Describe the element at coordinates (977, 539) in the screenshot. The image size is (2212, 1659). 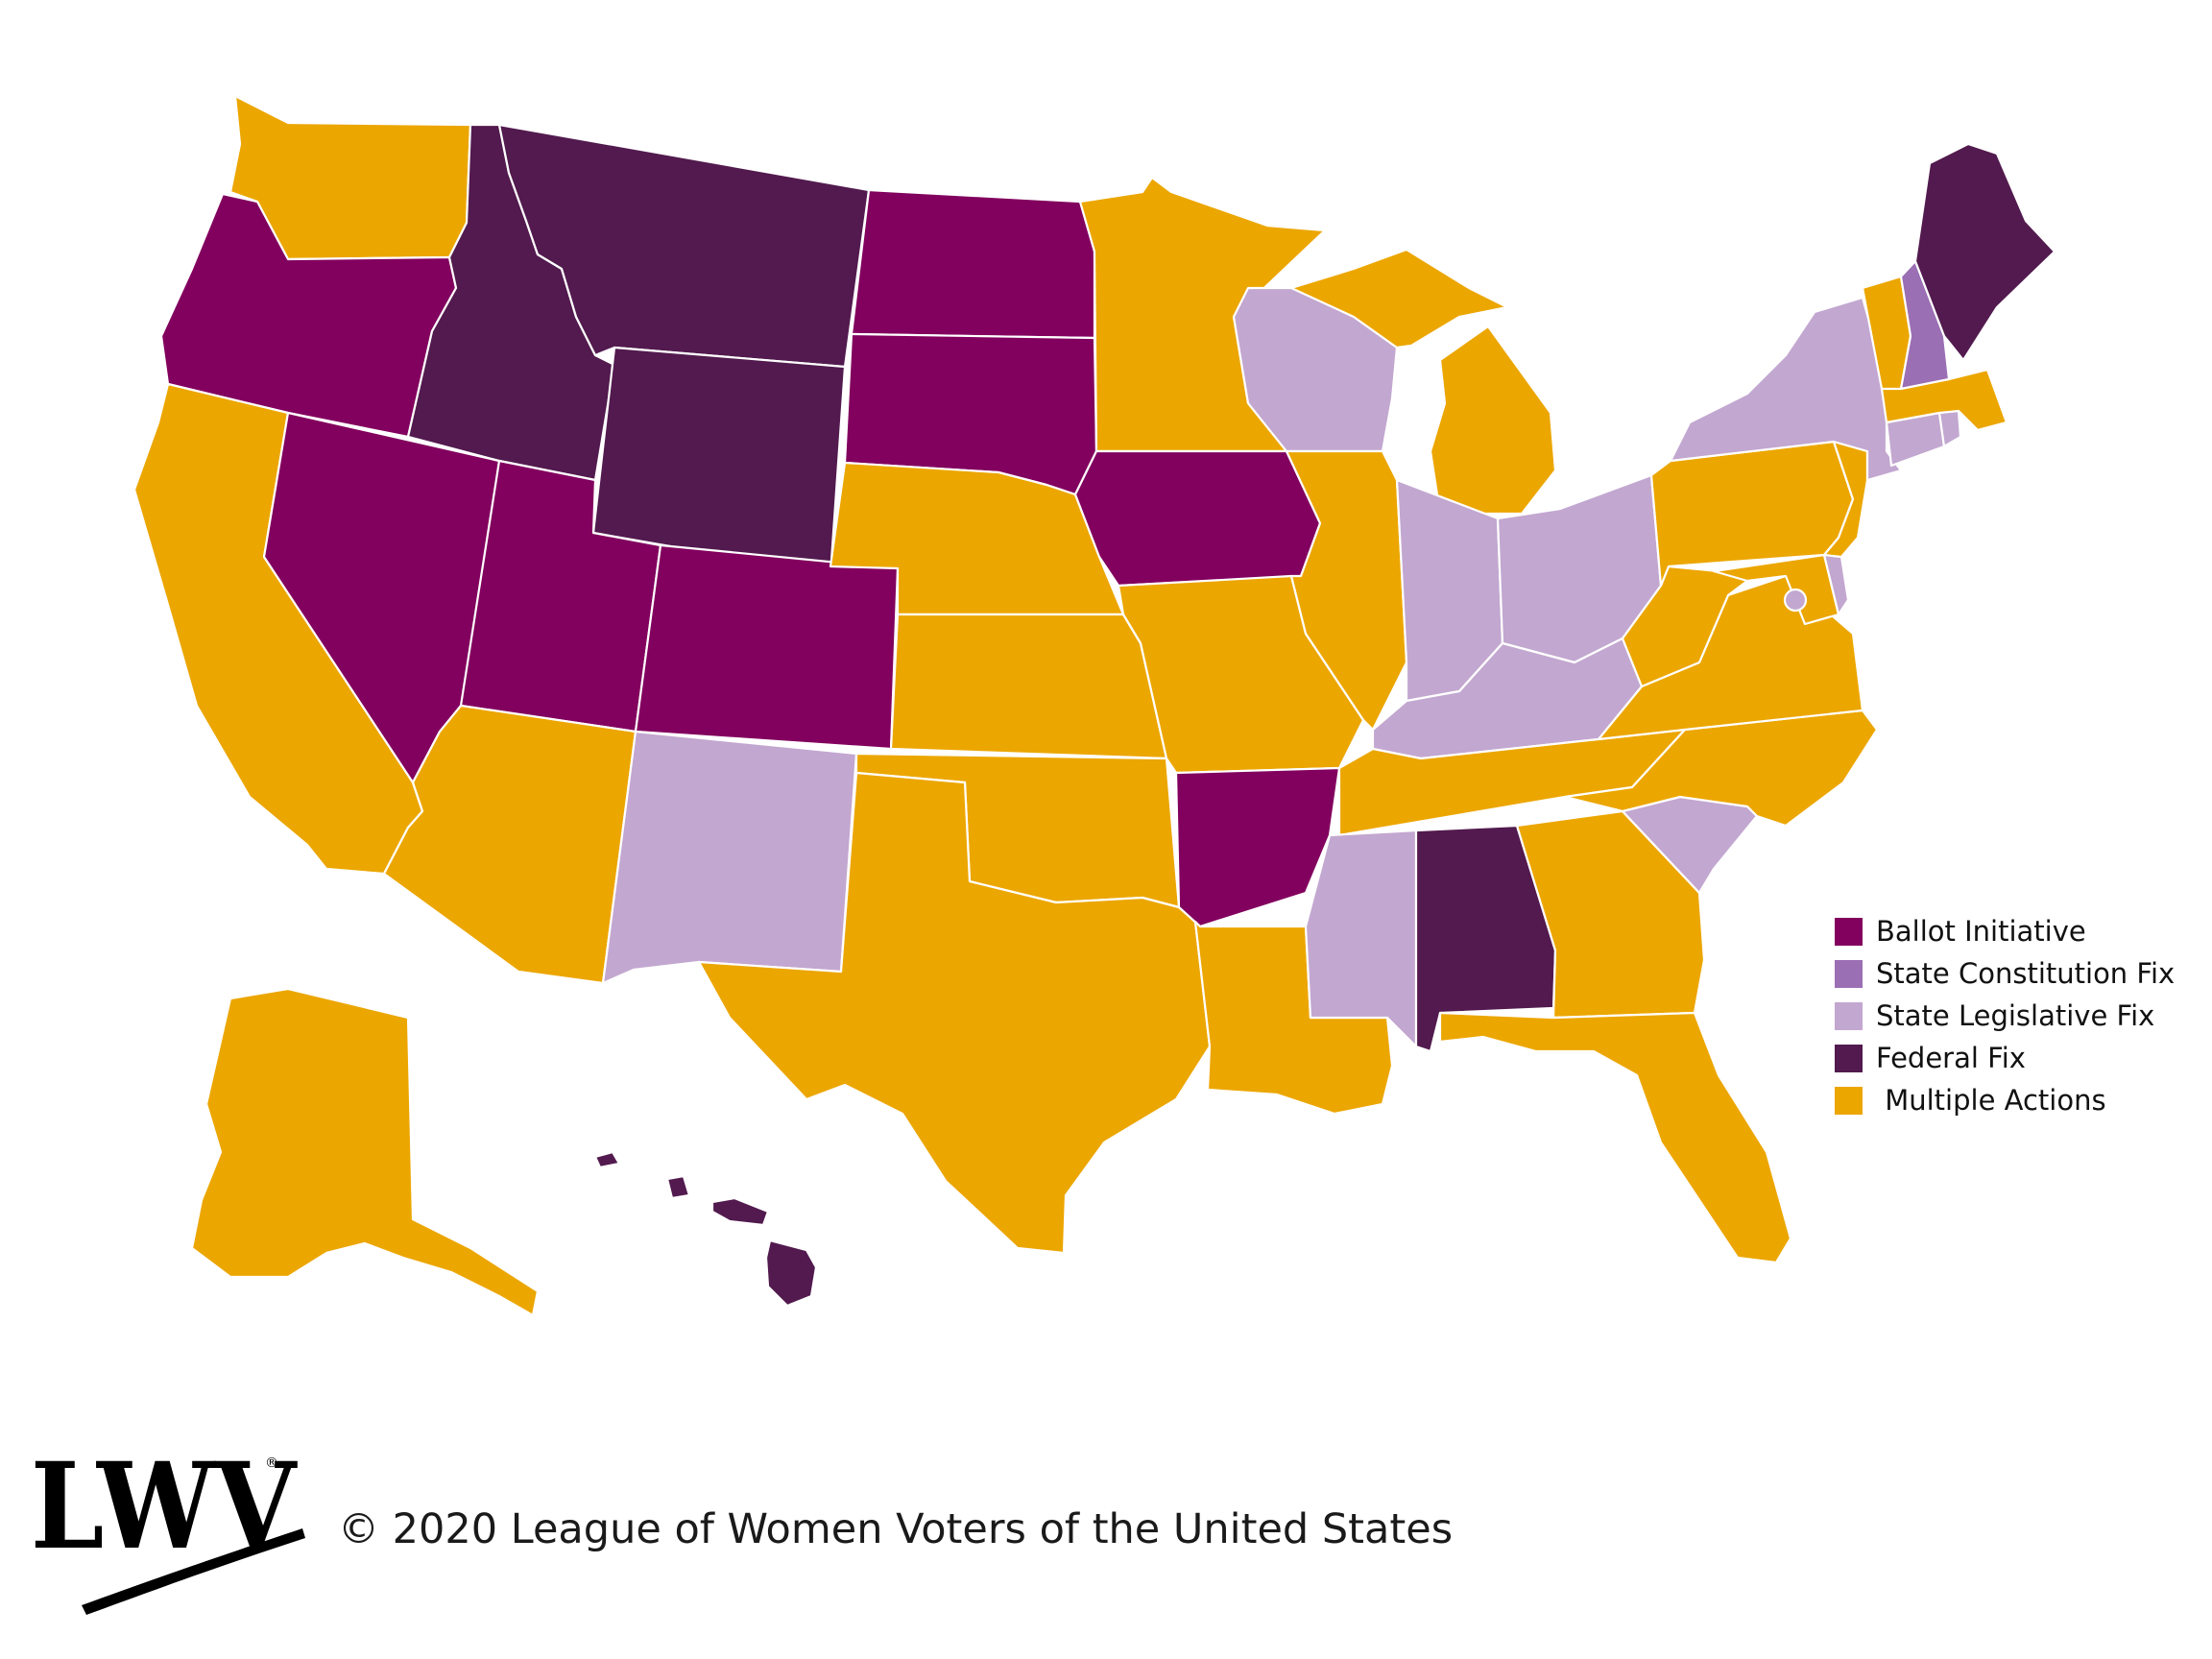
I see `state-ne` at that location.